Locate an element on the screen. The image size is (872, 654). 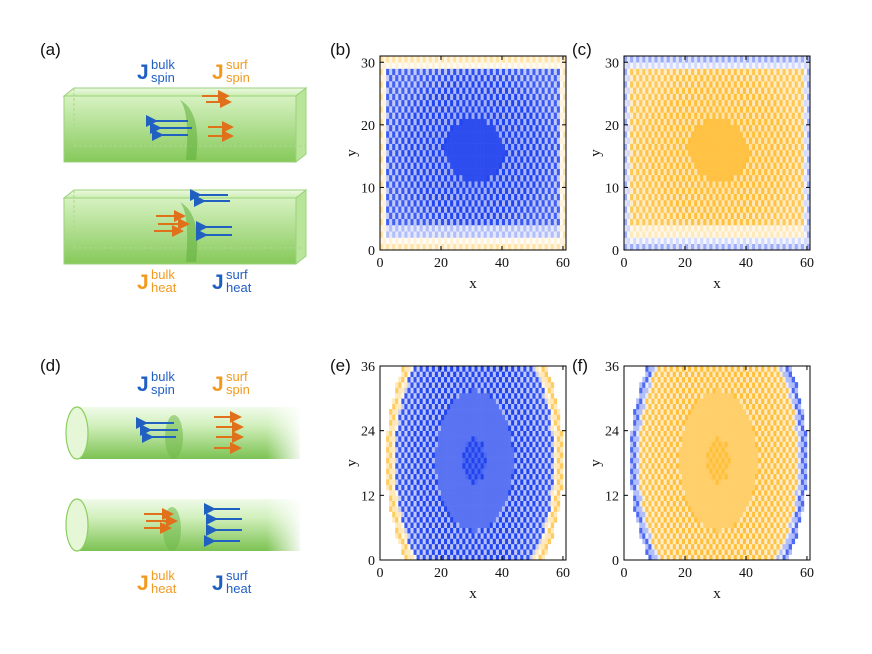
ytick-label-e-0: 0 is located at coordinates (371, 561).